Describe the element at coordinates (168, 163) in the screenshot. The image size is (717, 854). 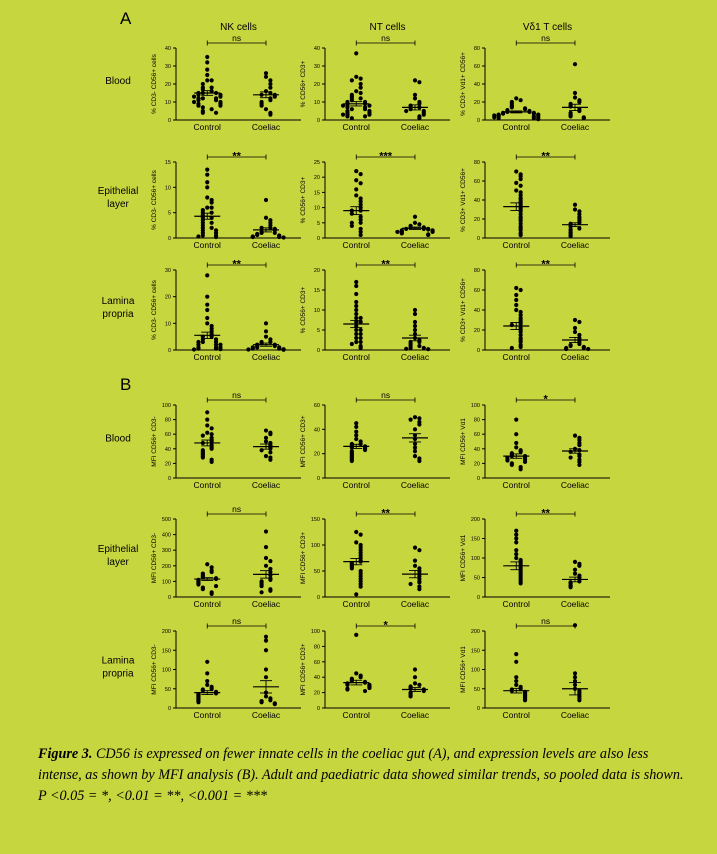
I see `y-tick-label: 15` at that location.